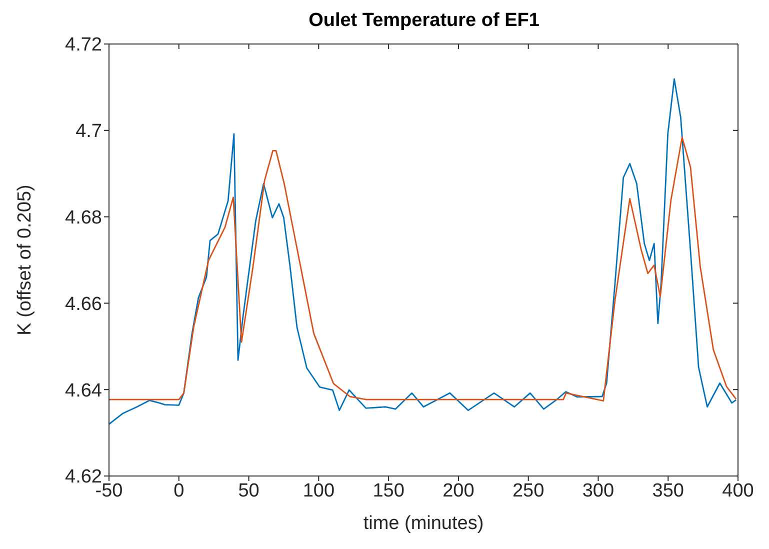  What do you see at coordinates (179, 491) in the screenshot?
I see `x-tick-label: 0` at bounding box center [179, 491].